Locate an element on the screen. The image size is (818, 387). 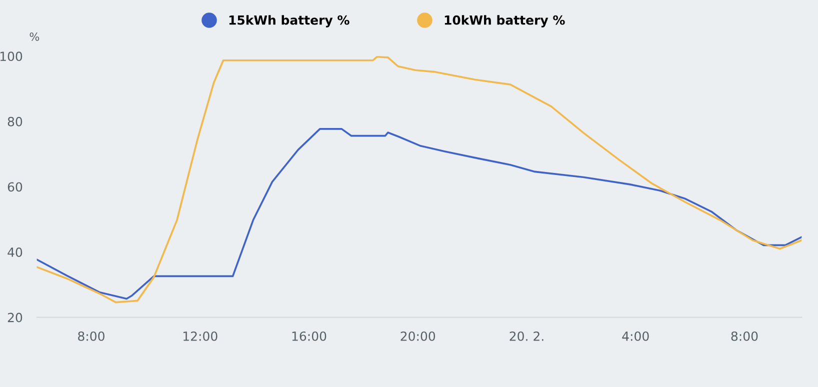
x-tick-label: 20. 2. is located at coordinates (527, 336).